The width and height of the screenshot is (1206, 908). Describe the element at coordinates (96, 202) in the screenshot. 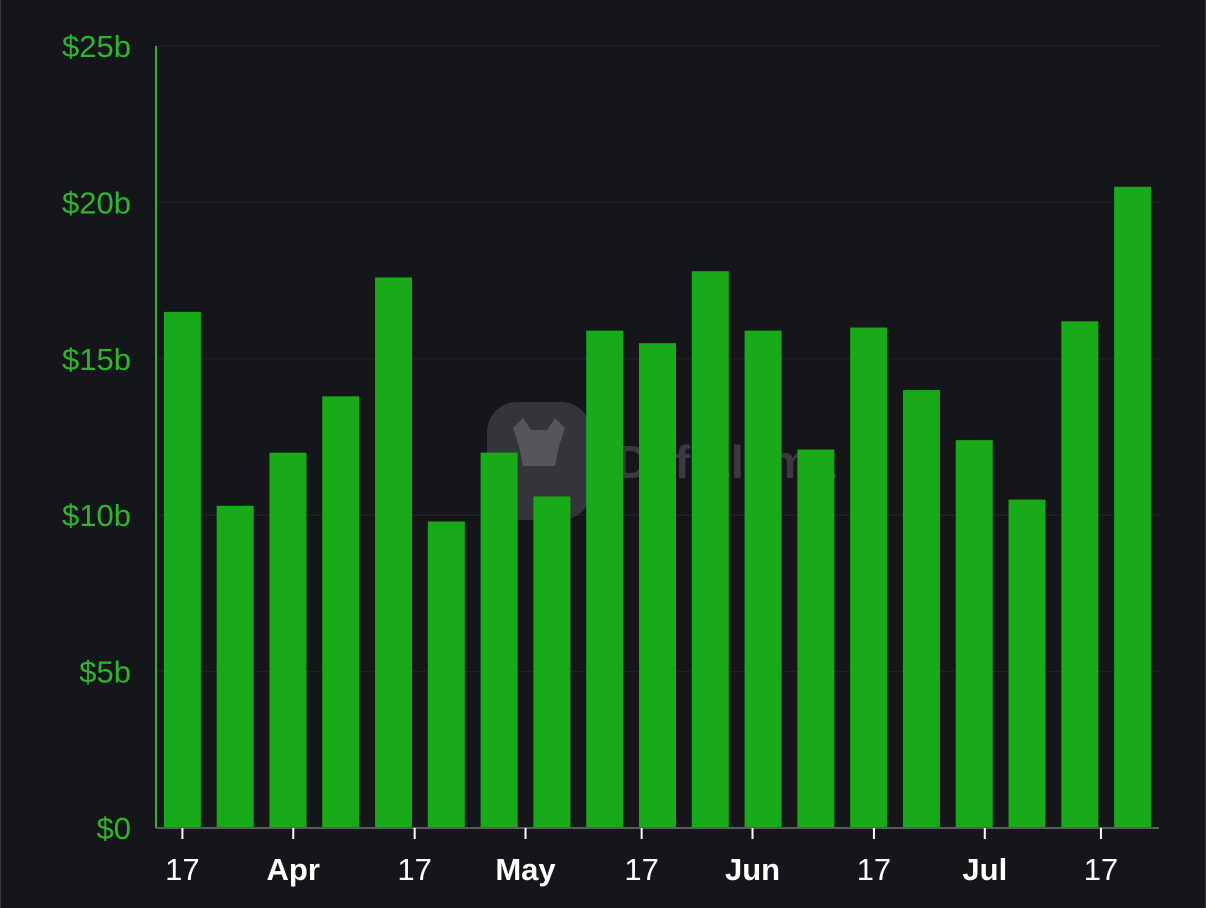

I see `y-tick-label: $20b` at that location.